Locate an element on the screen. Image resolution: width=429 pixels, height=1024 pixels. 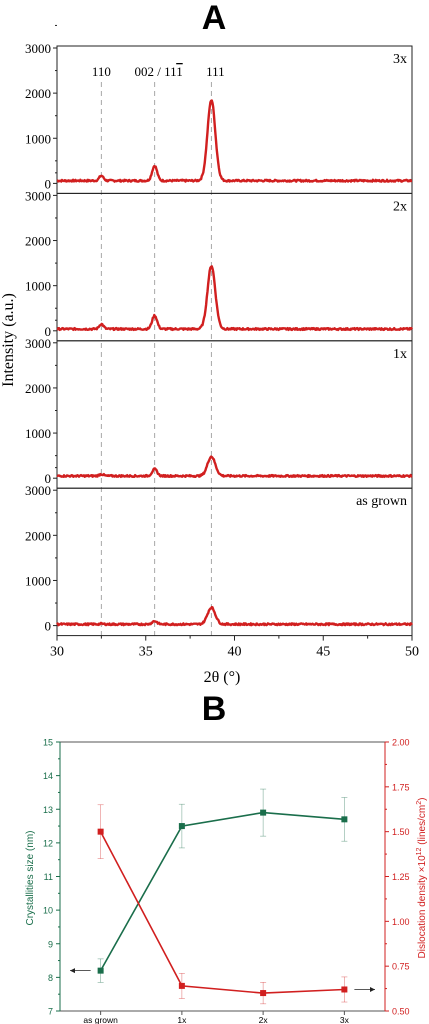
panel-a-x-axis-label: 2θ (°) is located at coordinates (222, 677).